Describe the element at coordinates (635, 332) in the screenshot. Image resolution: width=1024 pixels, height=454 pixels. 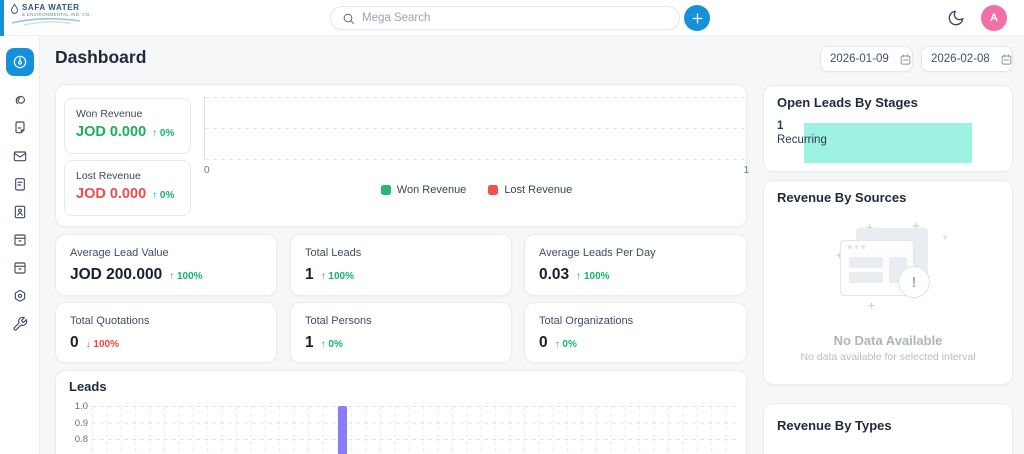
I see `stat-card-total-organizations: Total Organizations 0 ↑ 0%` at that location.